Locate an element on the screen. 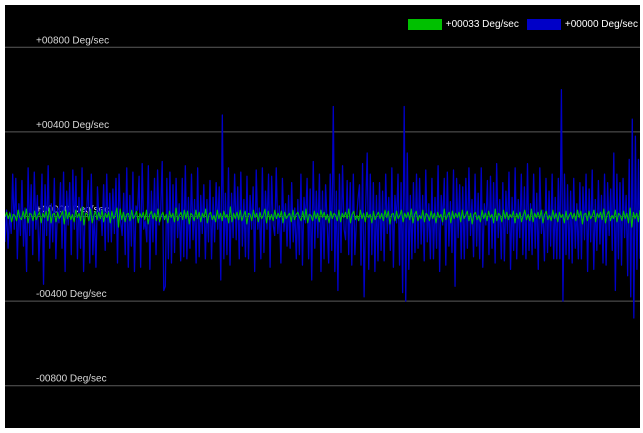 This screenshot has width=643, height=433. y-tick-label-3: -00400 Deg/sec is located at coordinates (71, 294).